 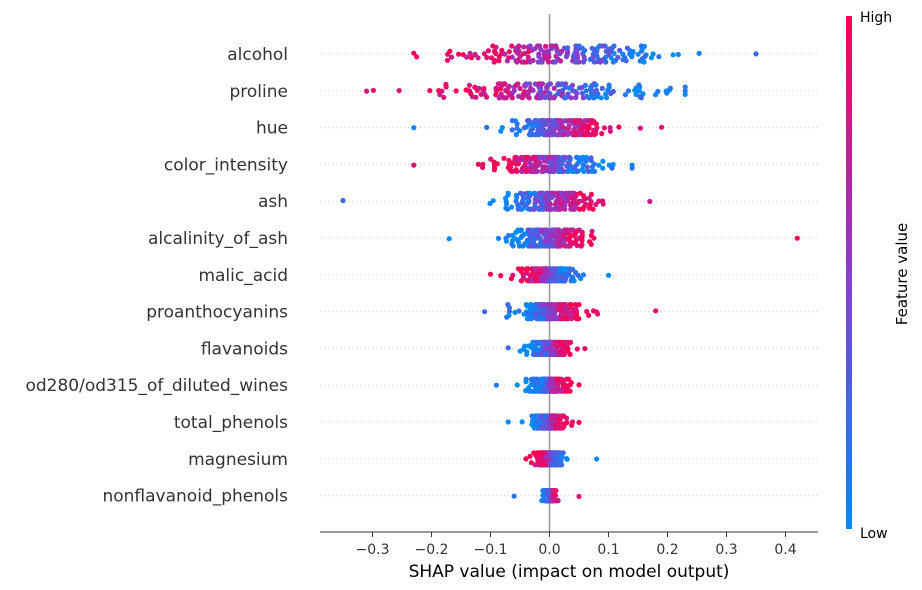 I want to click on x-tick-label: −0.2, so click(x=432, y=550).